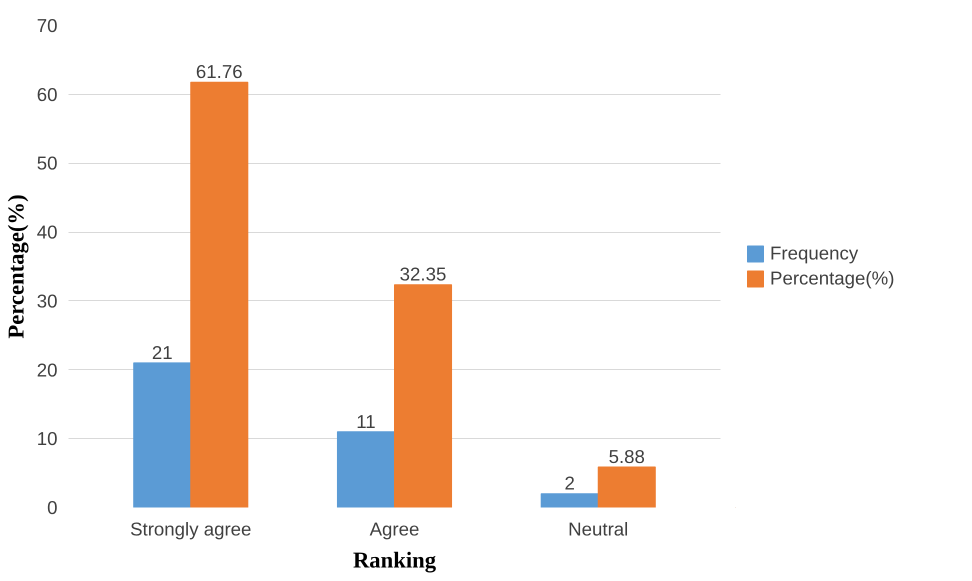 This screenshot has width=972, height=581. What do you see at coordinates (47, 369) in the screenshot?
I see `y-tick-label: 20` at bounding box center [47, 369].